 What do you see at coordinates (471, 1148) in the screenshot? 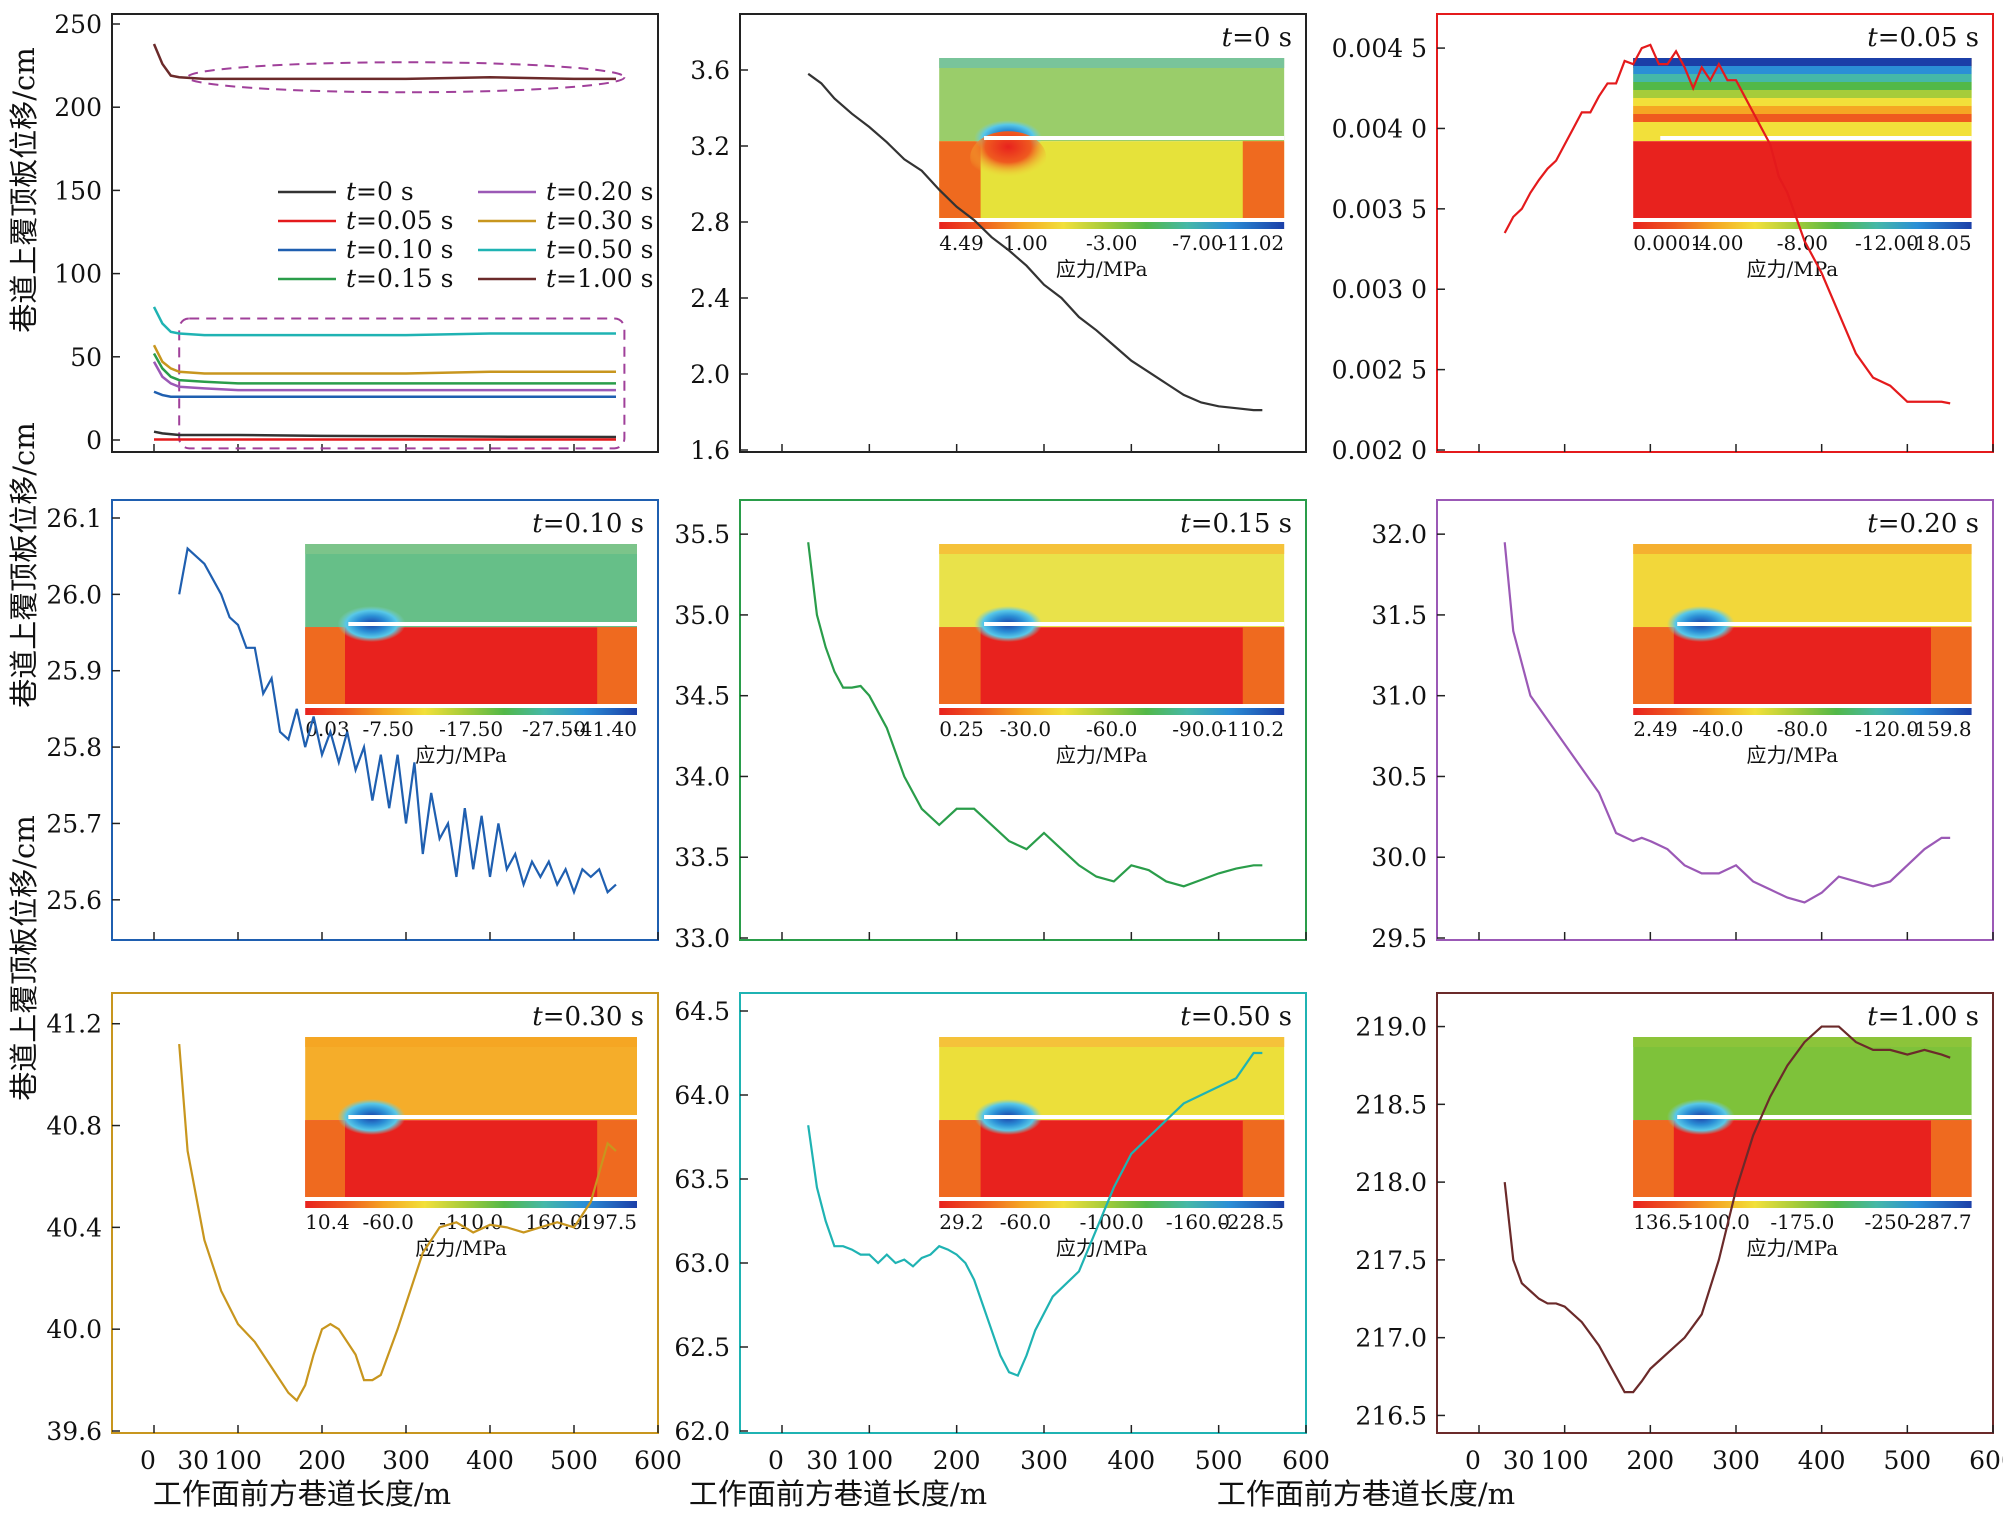
I see `stress-contour-inset: 10.4 -60.0 -110.0 160.0-197.5应力/MPa` at bounding box center [471, 1148].